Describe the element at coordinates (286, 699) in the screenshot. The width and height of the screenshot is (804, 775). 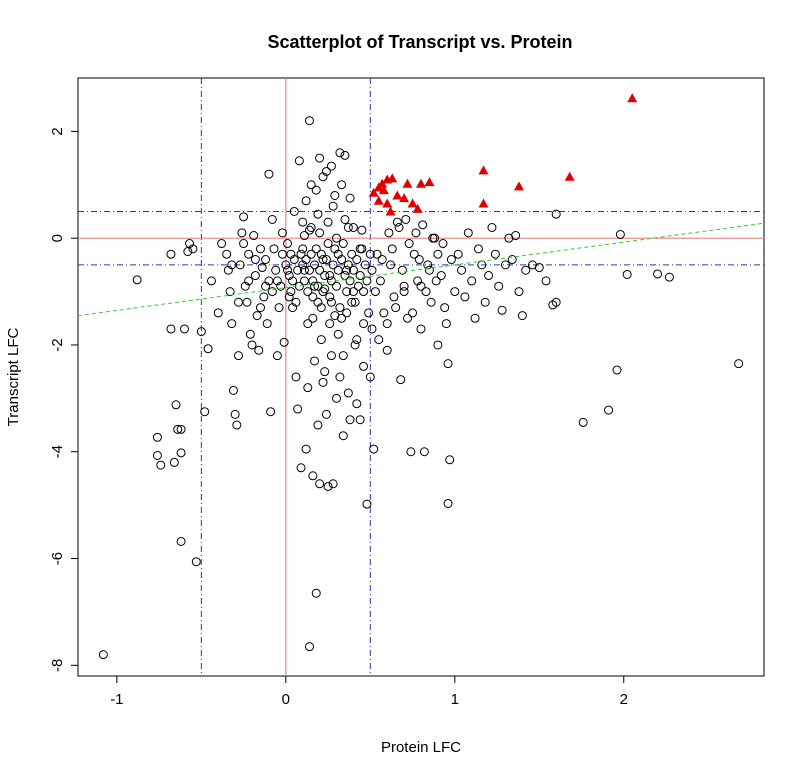
I see `x-tick-label: 0` at that location.